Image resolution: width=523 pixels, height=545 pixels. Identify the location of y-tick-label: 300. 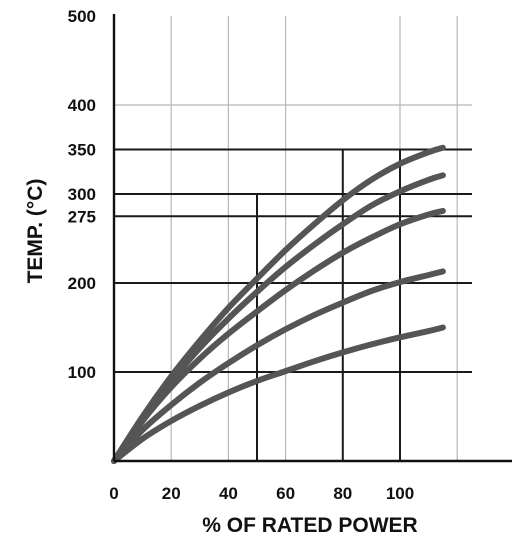
(82, 194).